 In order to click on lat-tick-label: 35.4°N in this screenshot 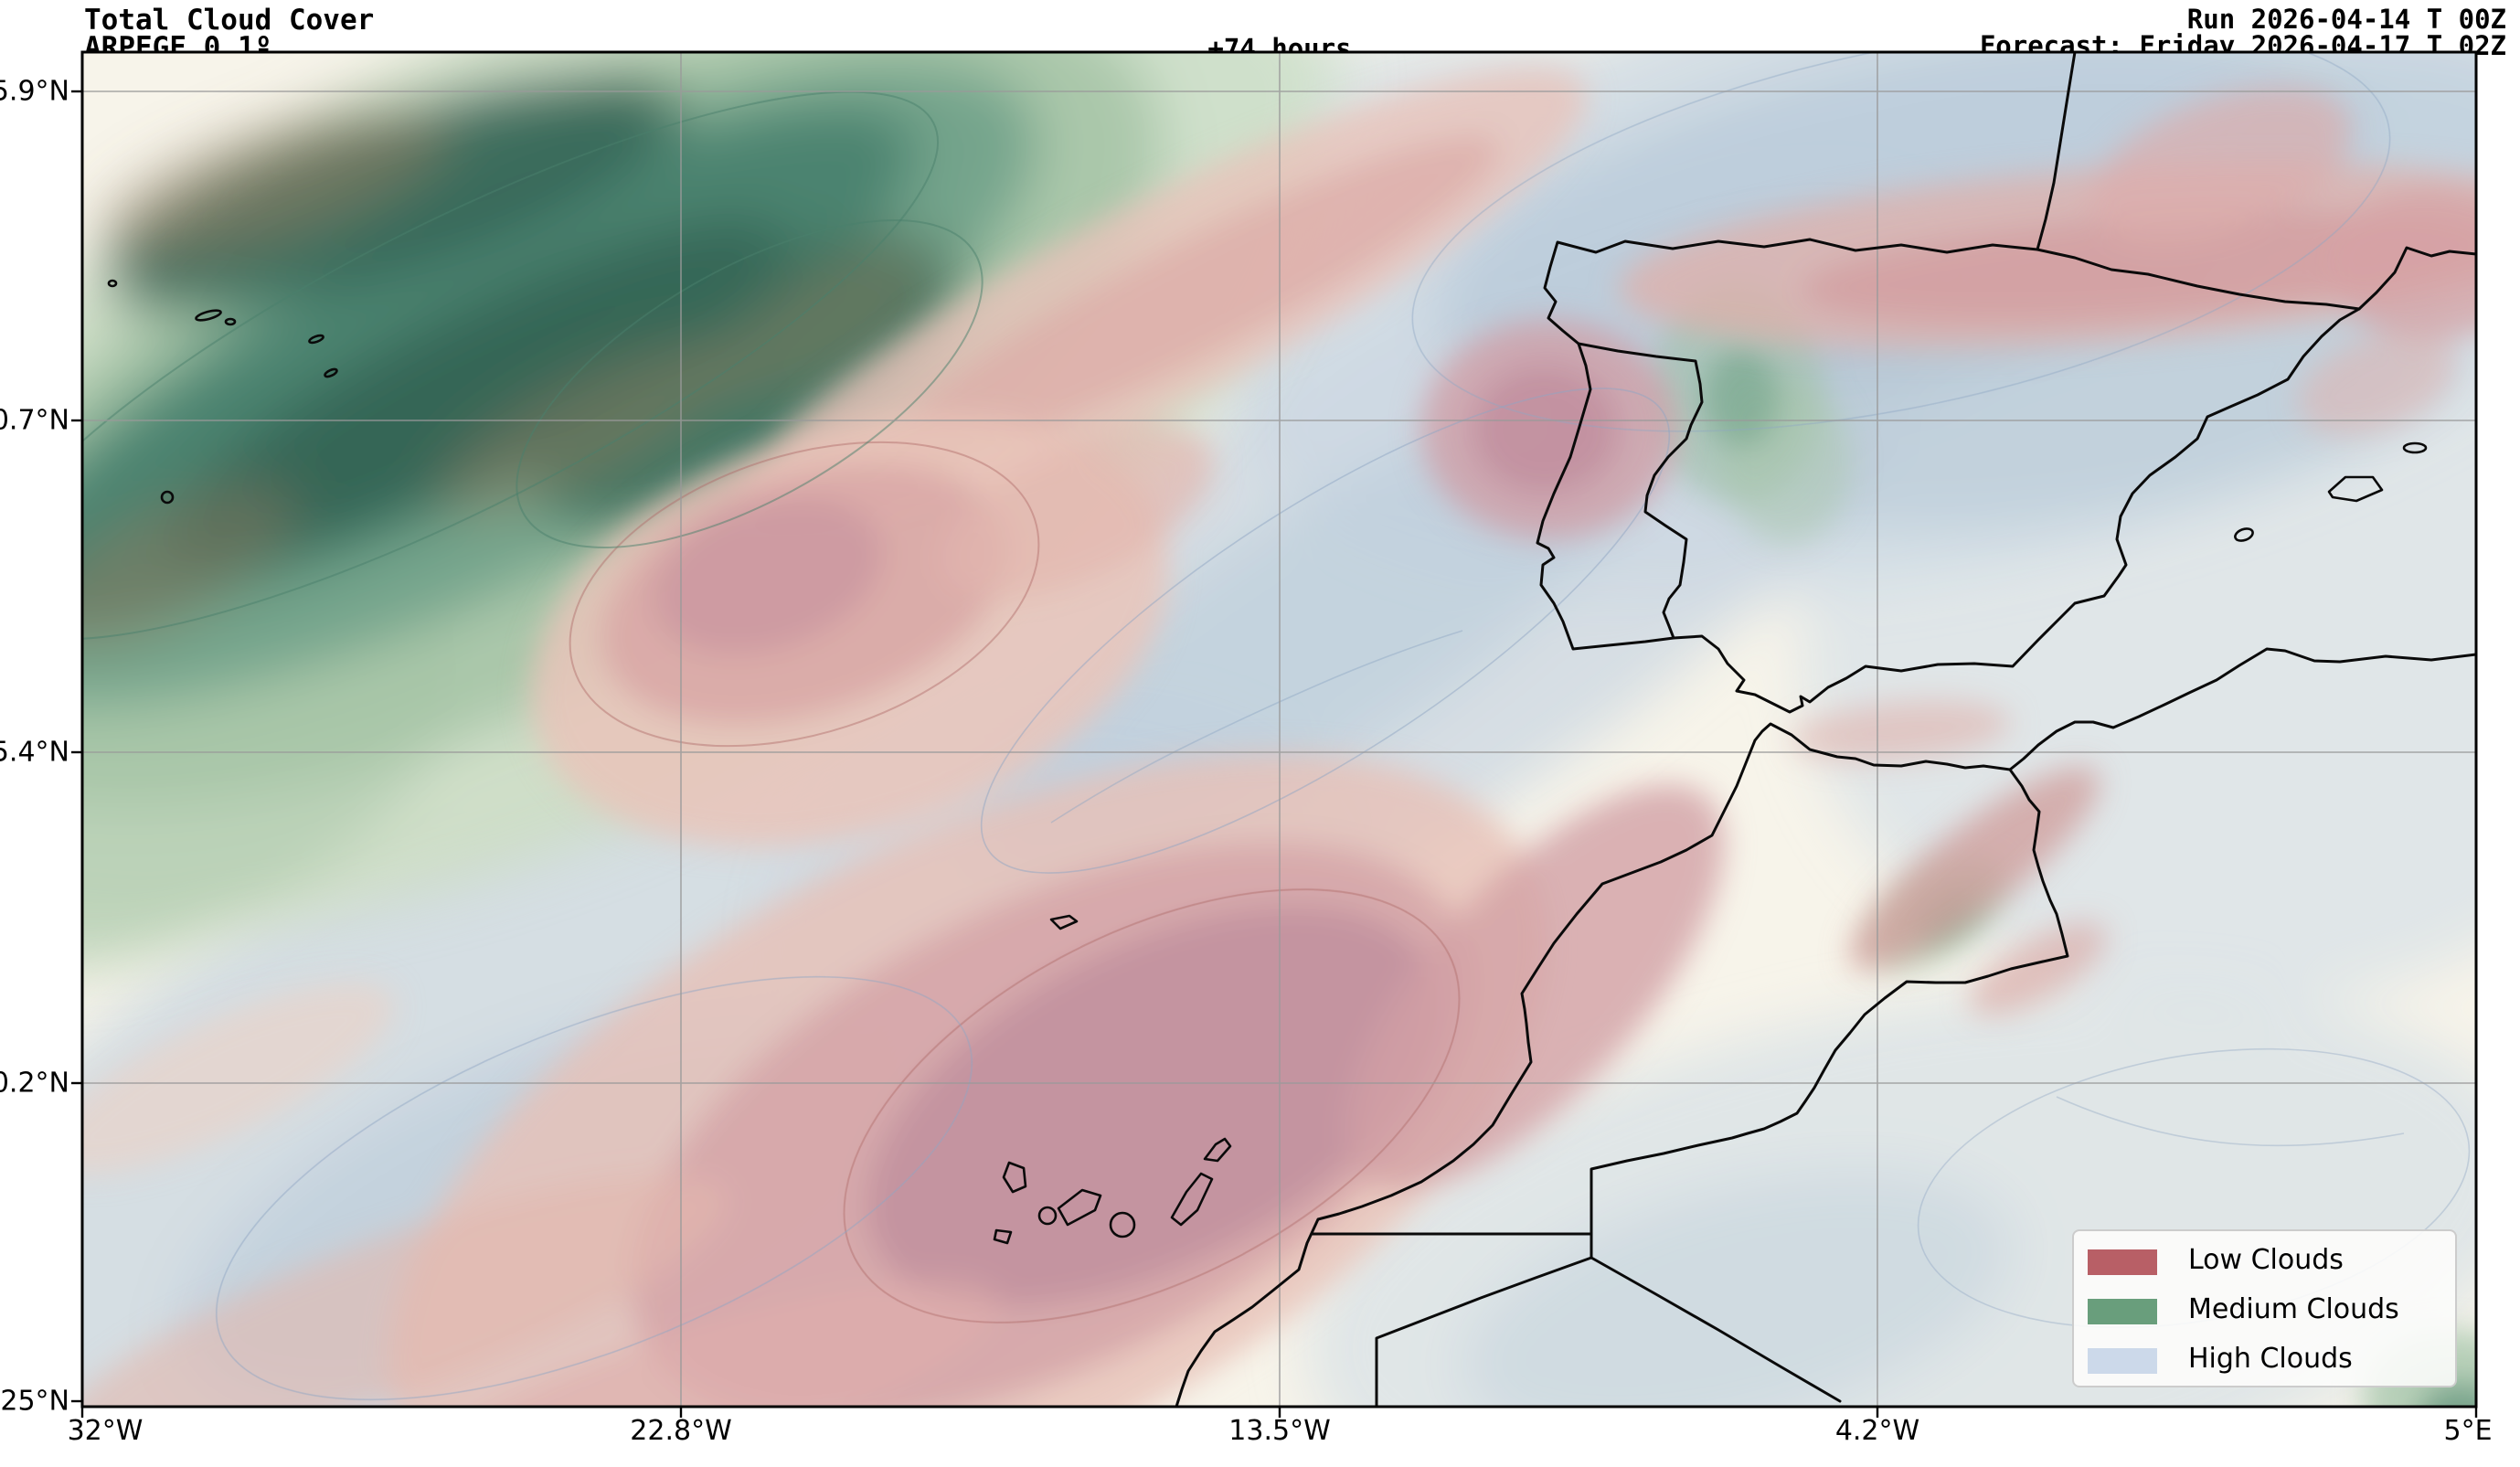, I will do `click(35, 752)`.